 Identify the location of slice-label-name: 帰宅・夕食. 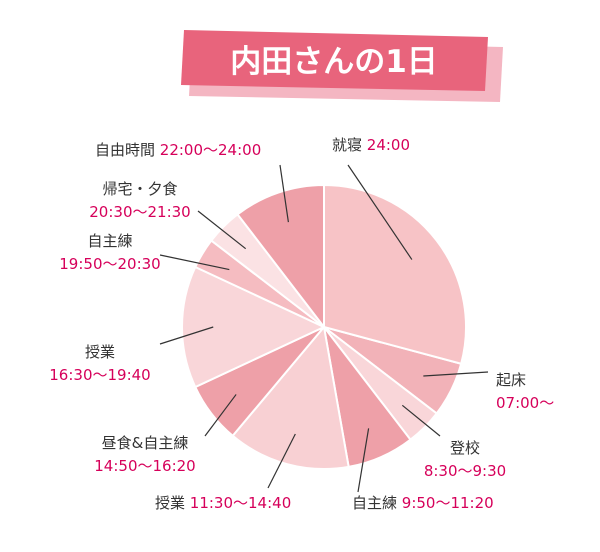
(139, 189).